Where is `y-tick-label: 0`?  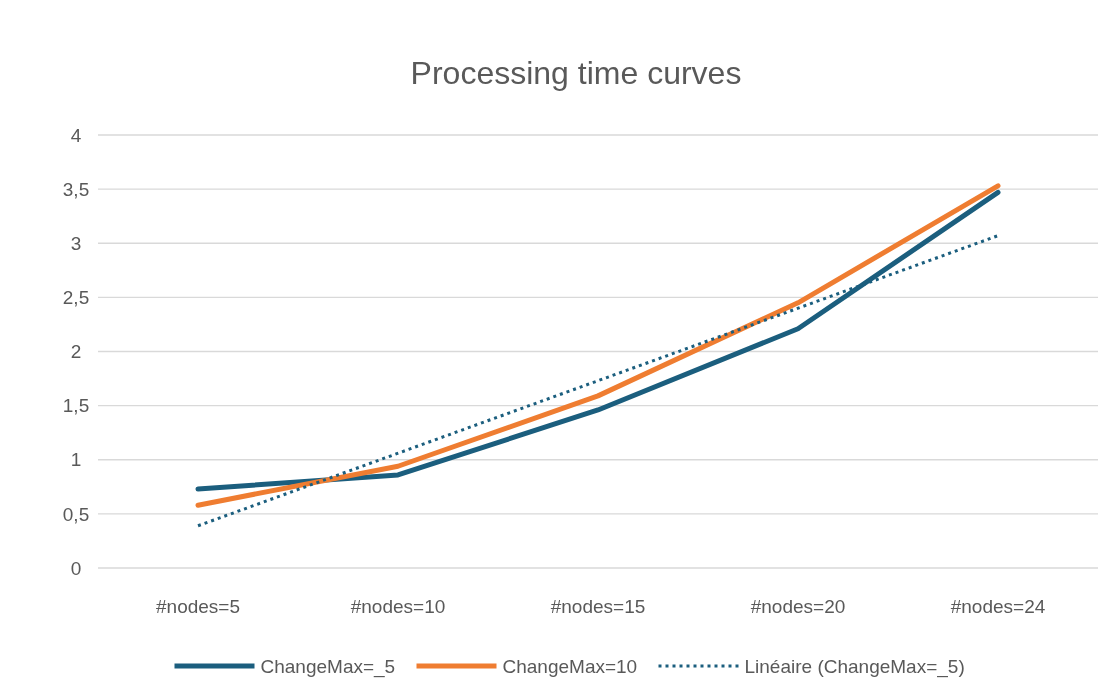 y-tick-label: 0 is located at coordinates (76, 568).